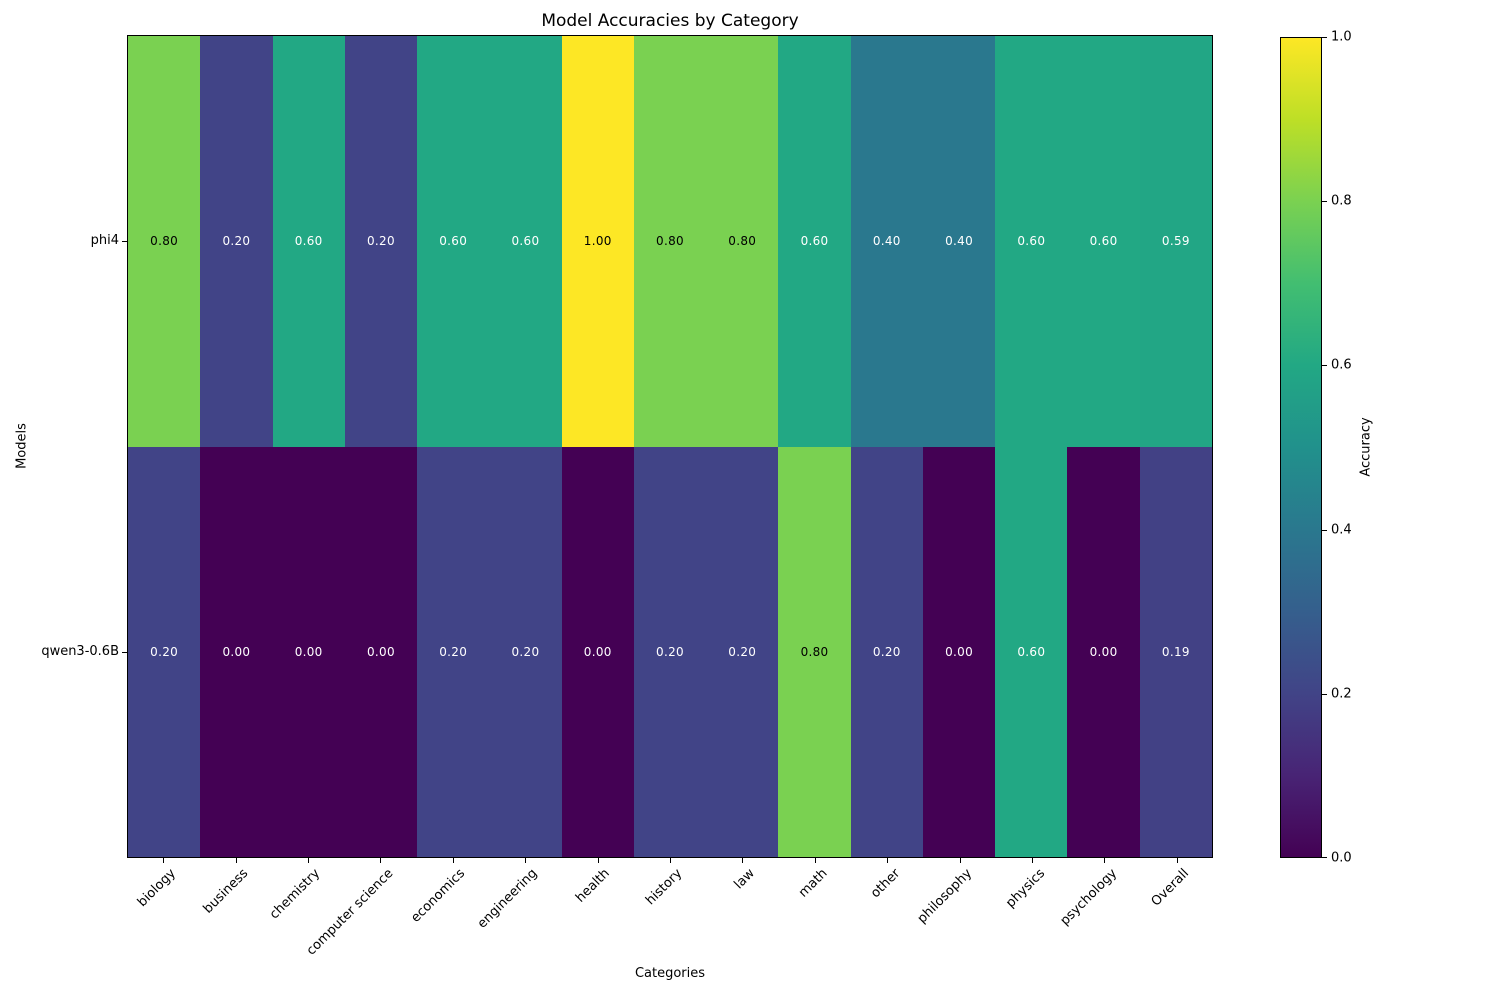 Image resolution: width=1500 pixels, height=1000 pixels. I want to click on x-tick-label: law, so click(745, 879).